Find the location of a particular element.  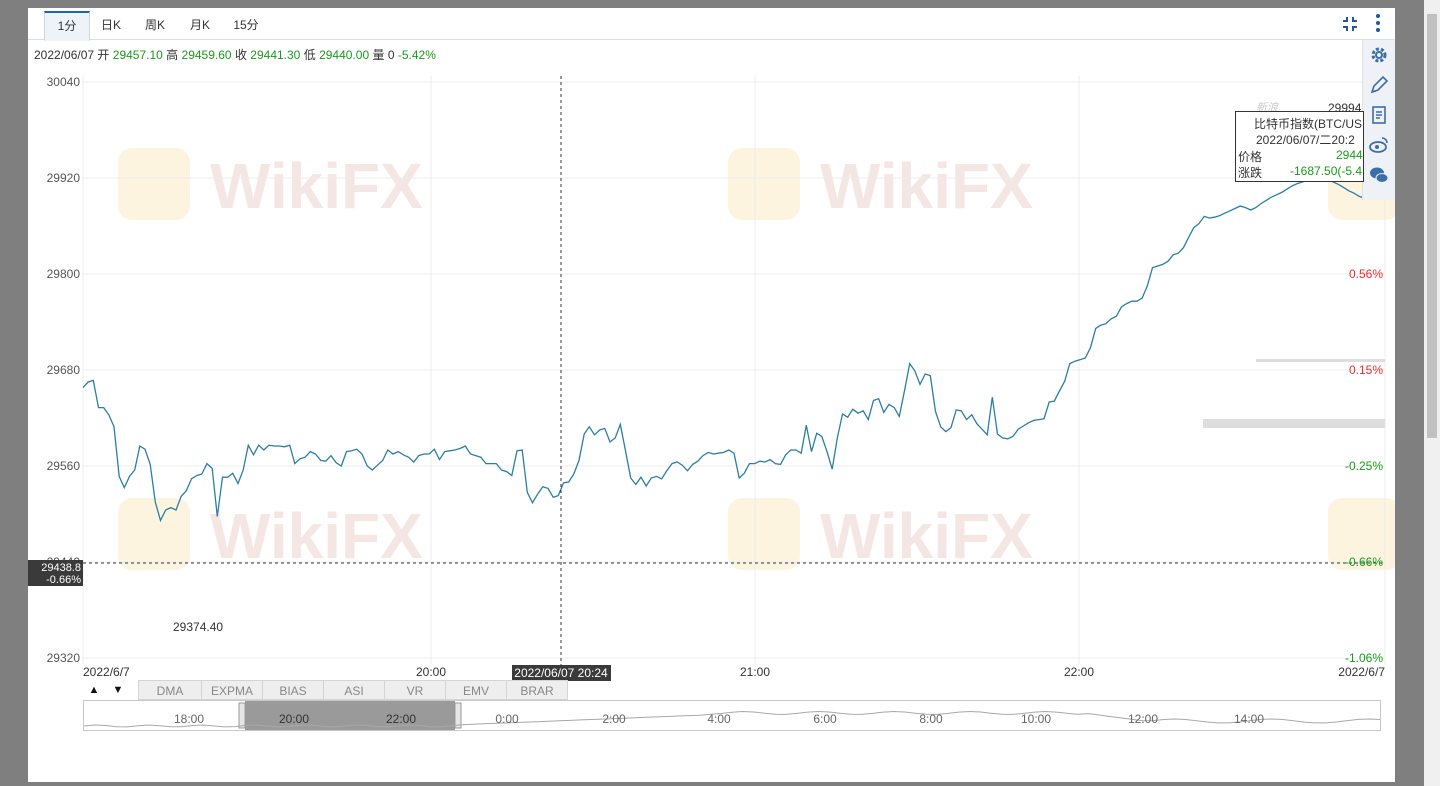

crosshair-time: 2022/06/07 20:24 is located at coordinates (561, 673).